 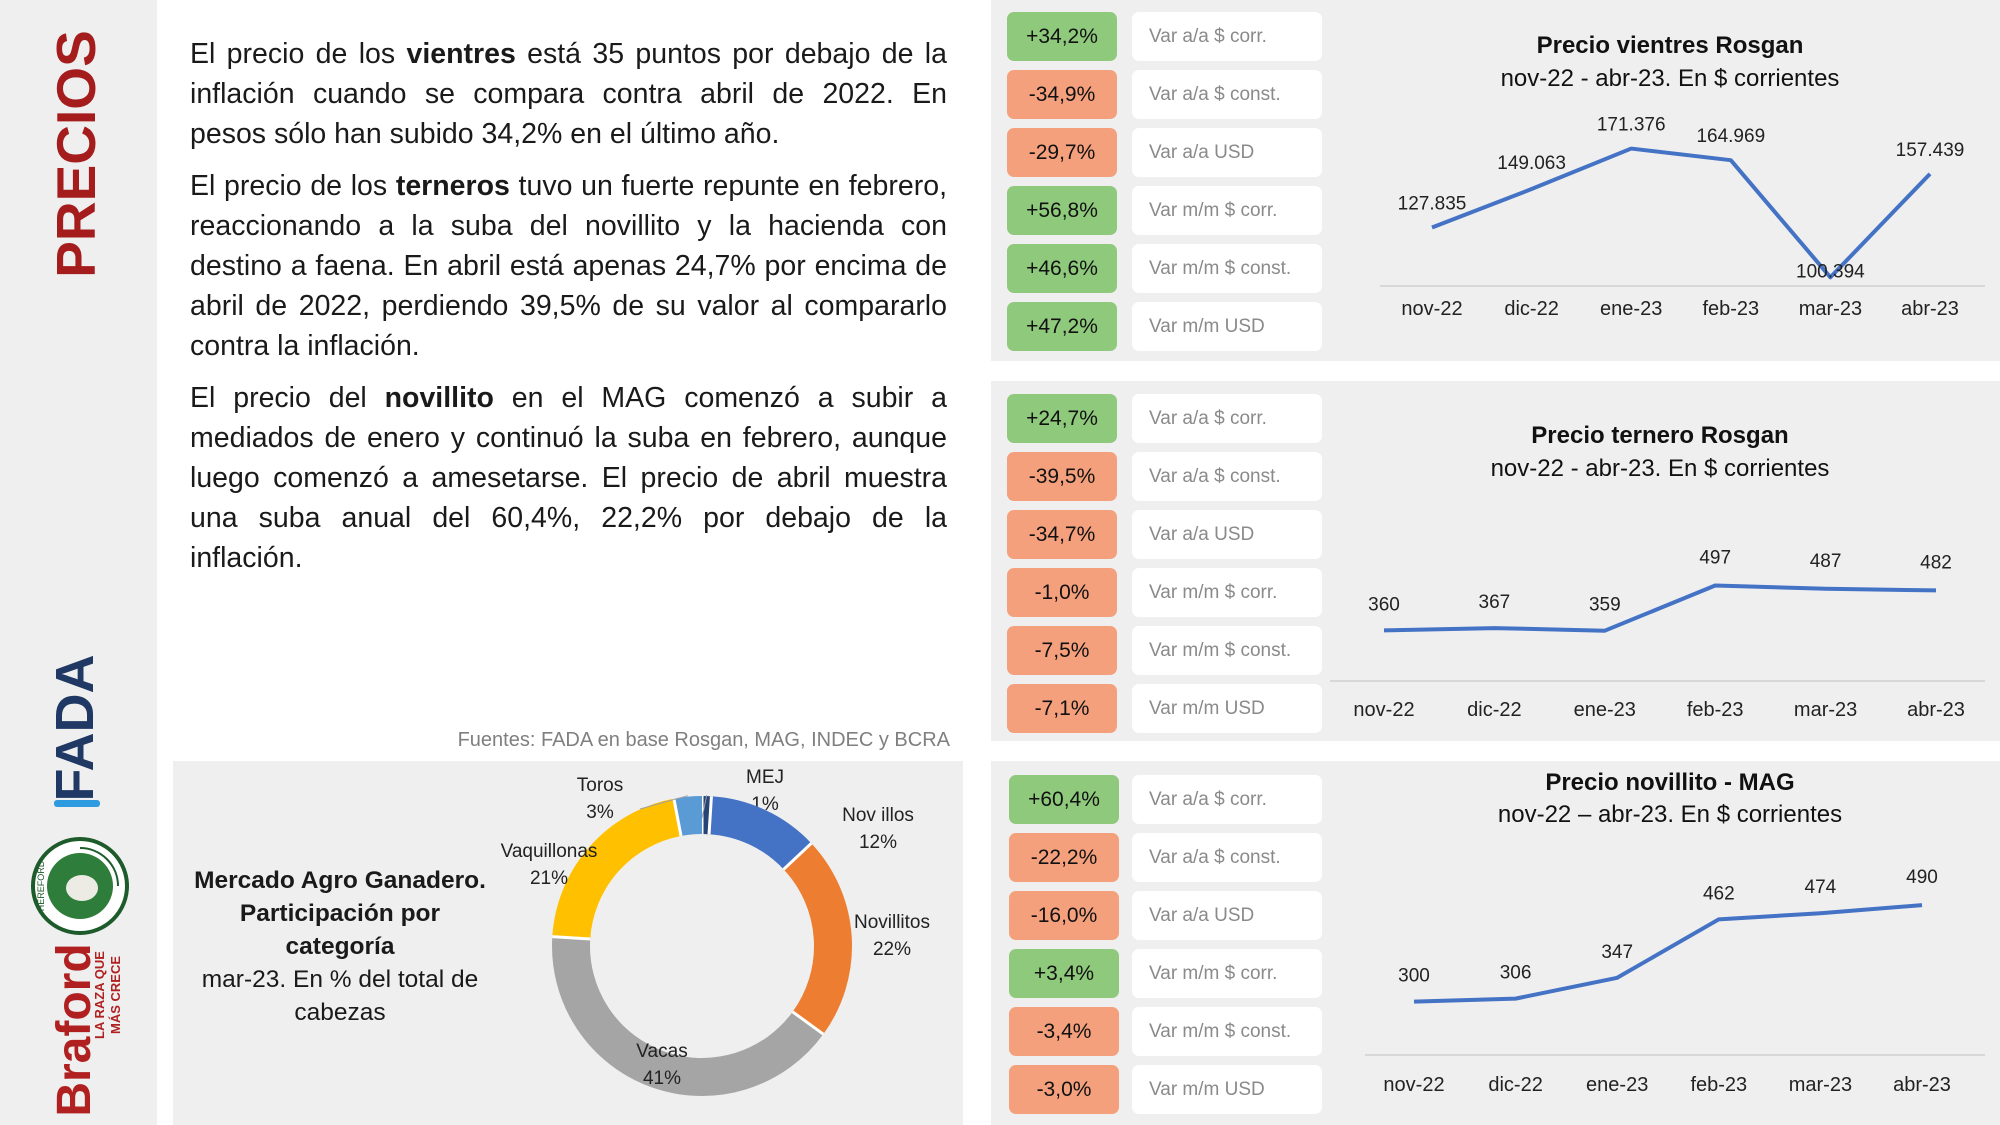 I want to click on variation-badge: -7,5%, so click(x=1062, y=650).